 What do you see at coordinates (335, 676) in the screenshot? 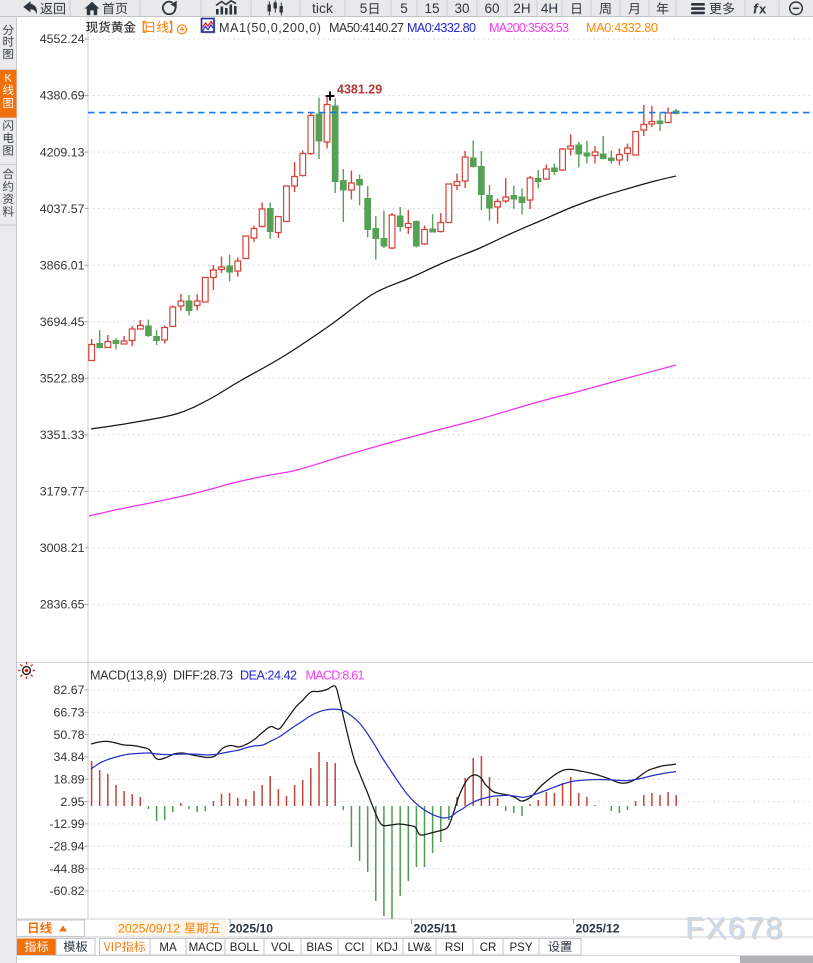
I see `svg-text: MACD:8.61` at bounding box center [335, 676].